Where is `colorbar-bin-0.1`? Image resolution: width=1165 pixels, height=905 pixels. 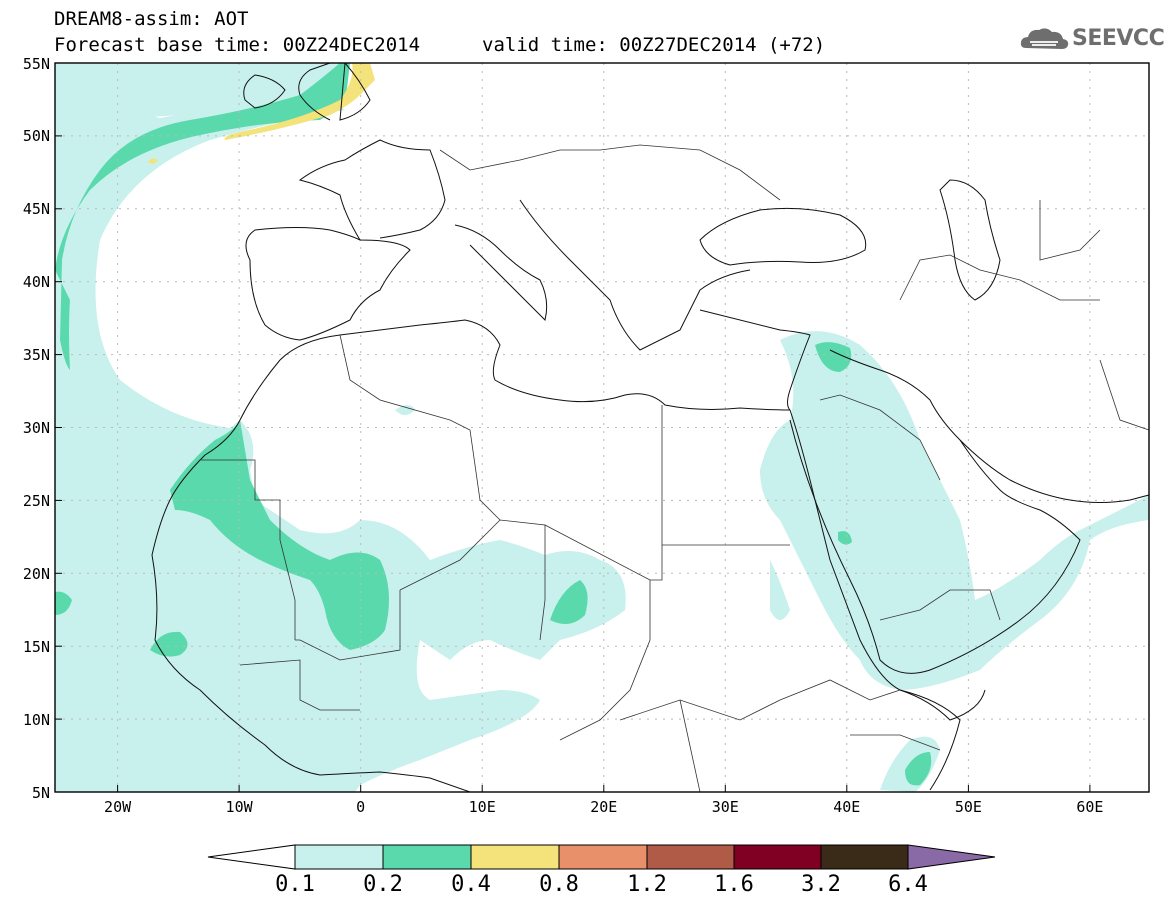
colorbar-bin-0.1 is located at coordinates (339, 857).